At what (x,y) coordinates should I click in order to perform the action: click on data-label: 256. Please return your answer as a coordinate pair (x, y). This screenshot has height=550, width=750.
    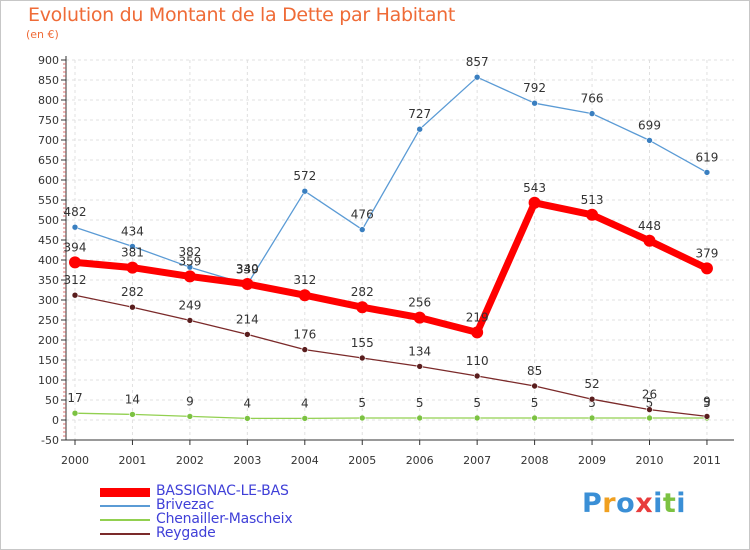
    Looking at the image, I should click on (419, 303).